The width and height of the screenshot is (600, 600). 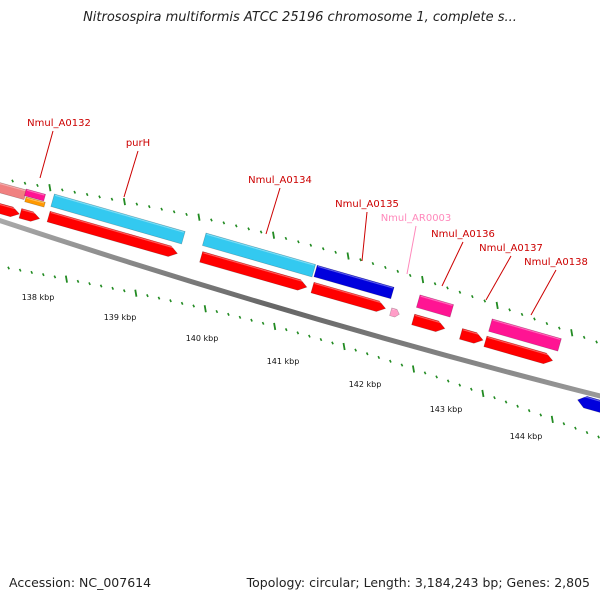 I want to click on gene-A0135-feature, so click(x=354, y=282).